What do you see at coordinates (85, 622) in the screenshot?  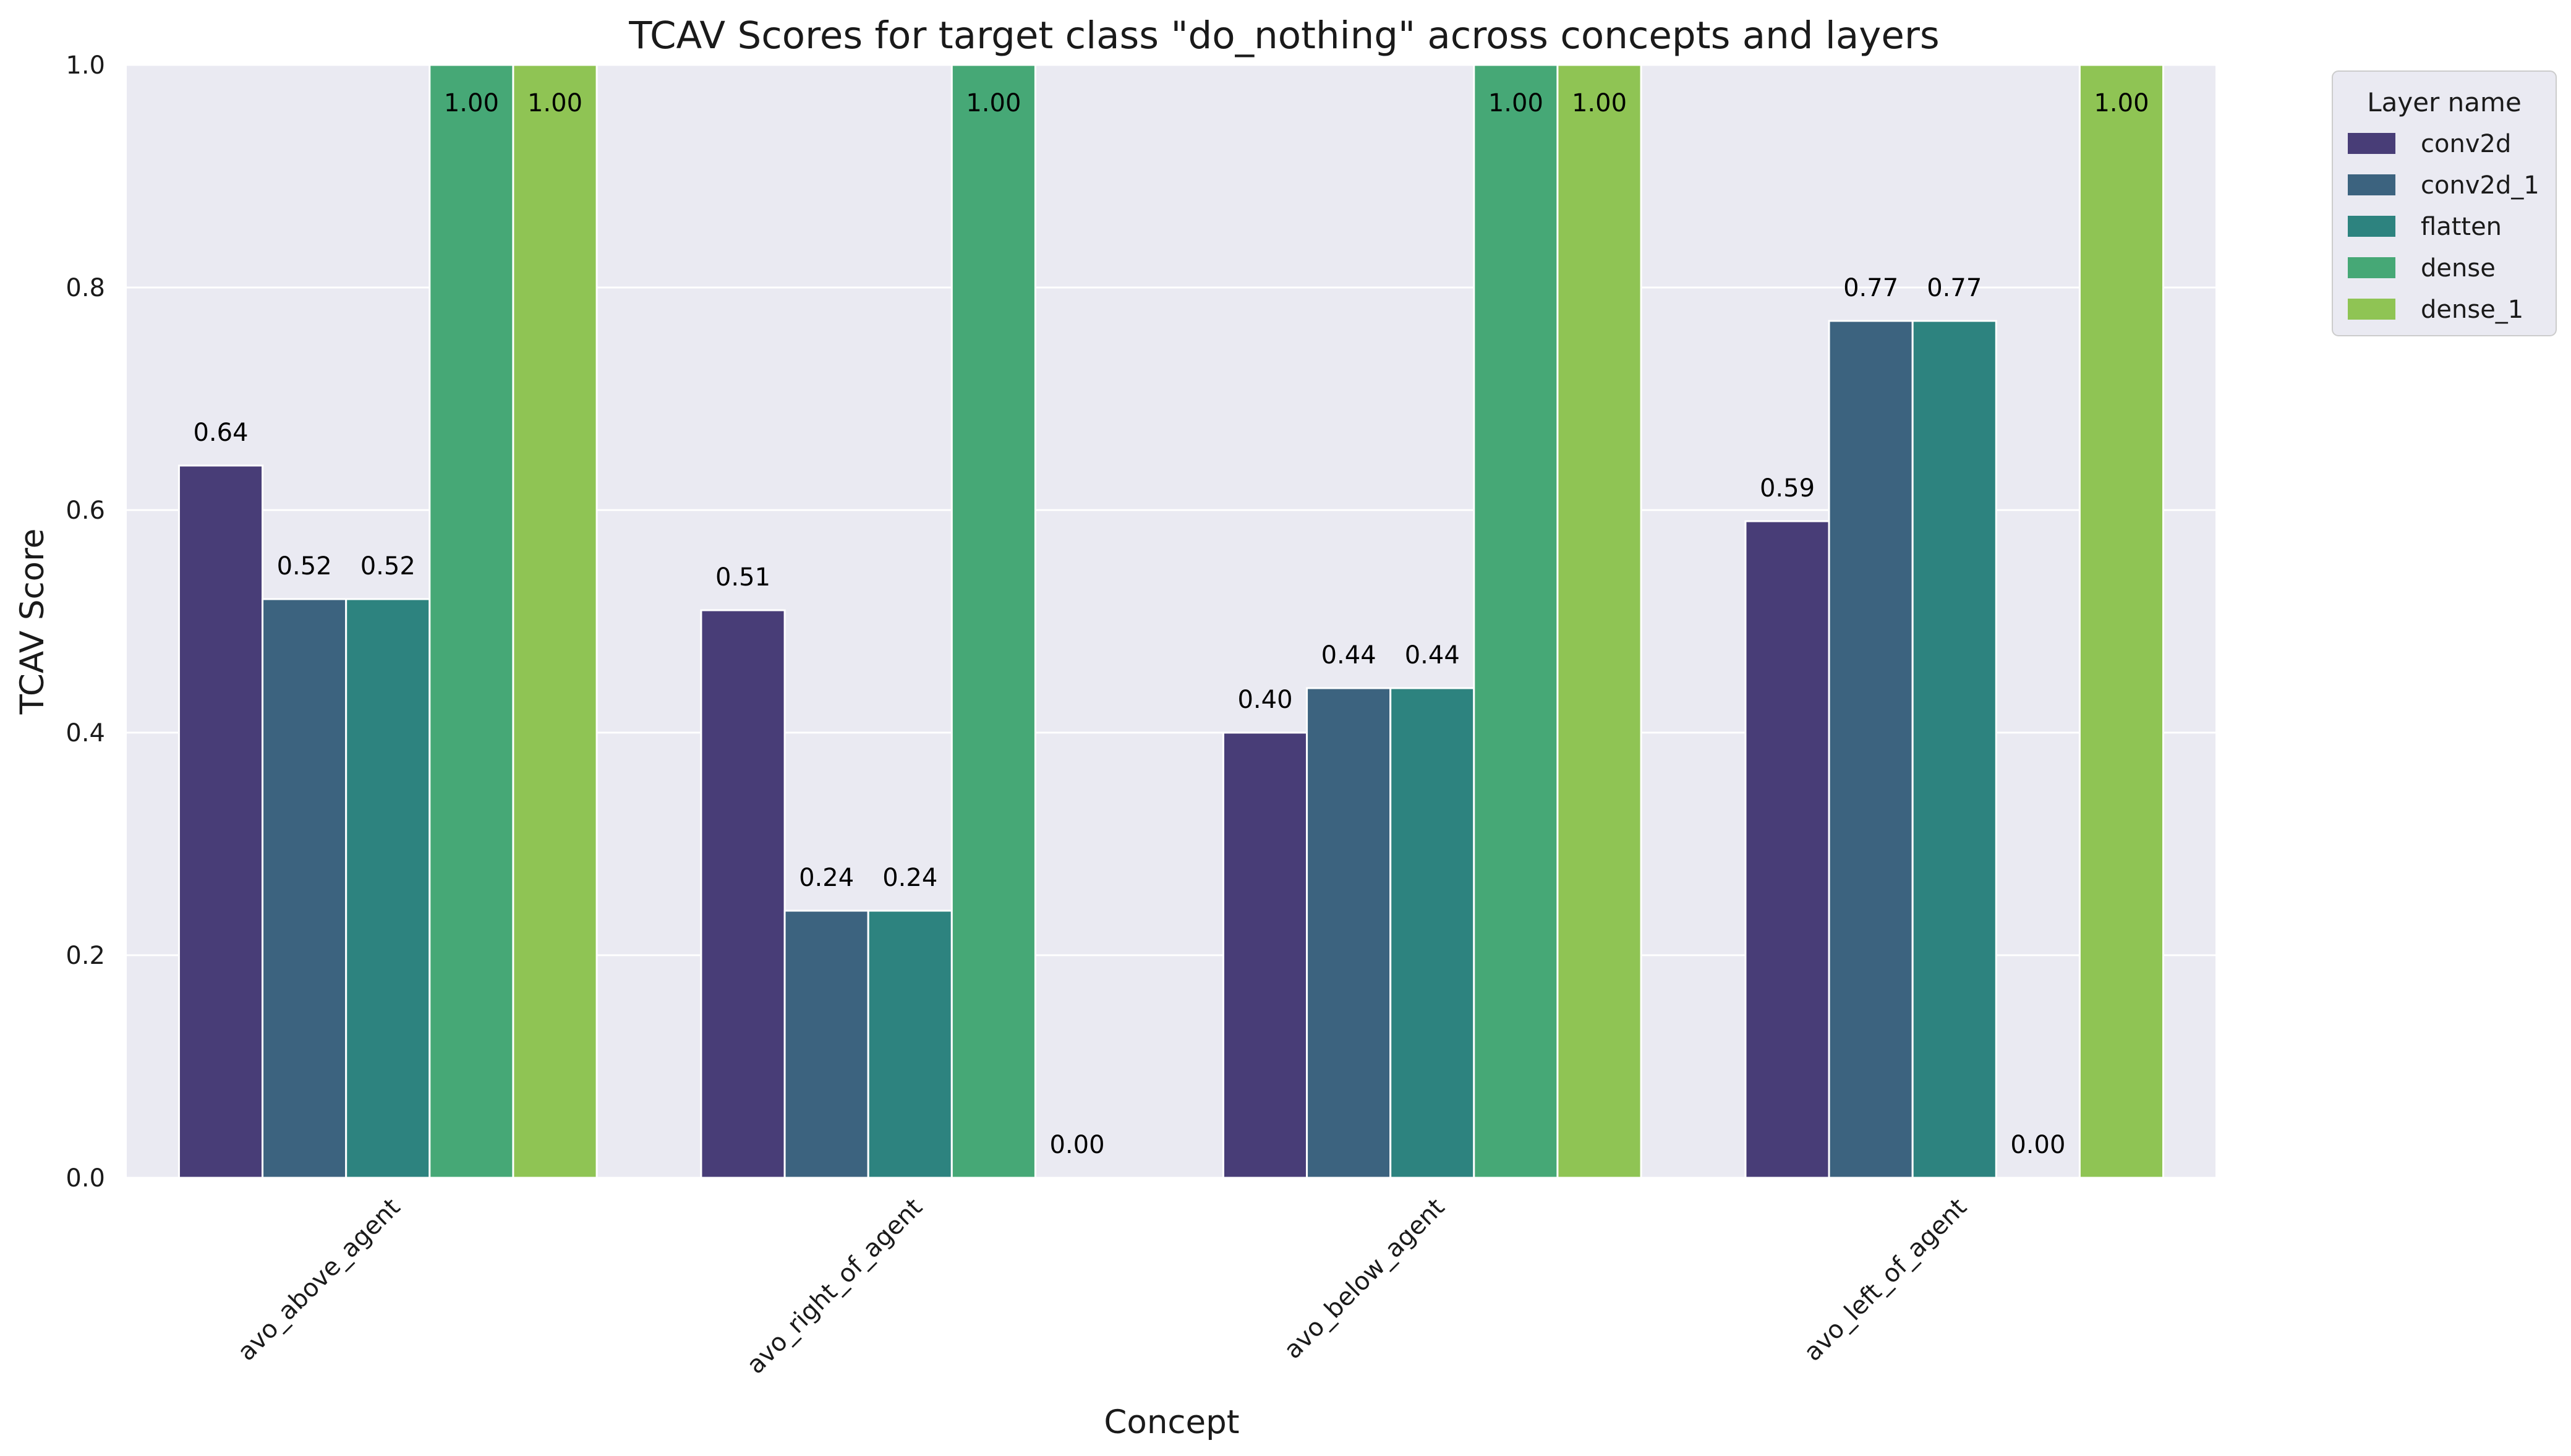 I see `y-tick-labels: 0.0 0.2 0.4 0.6 0.8 1.0` at bounding box center [85, 622].